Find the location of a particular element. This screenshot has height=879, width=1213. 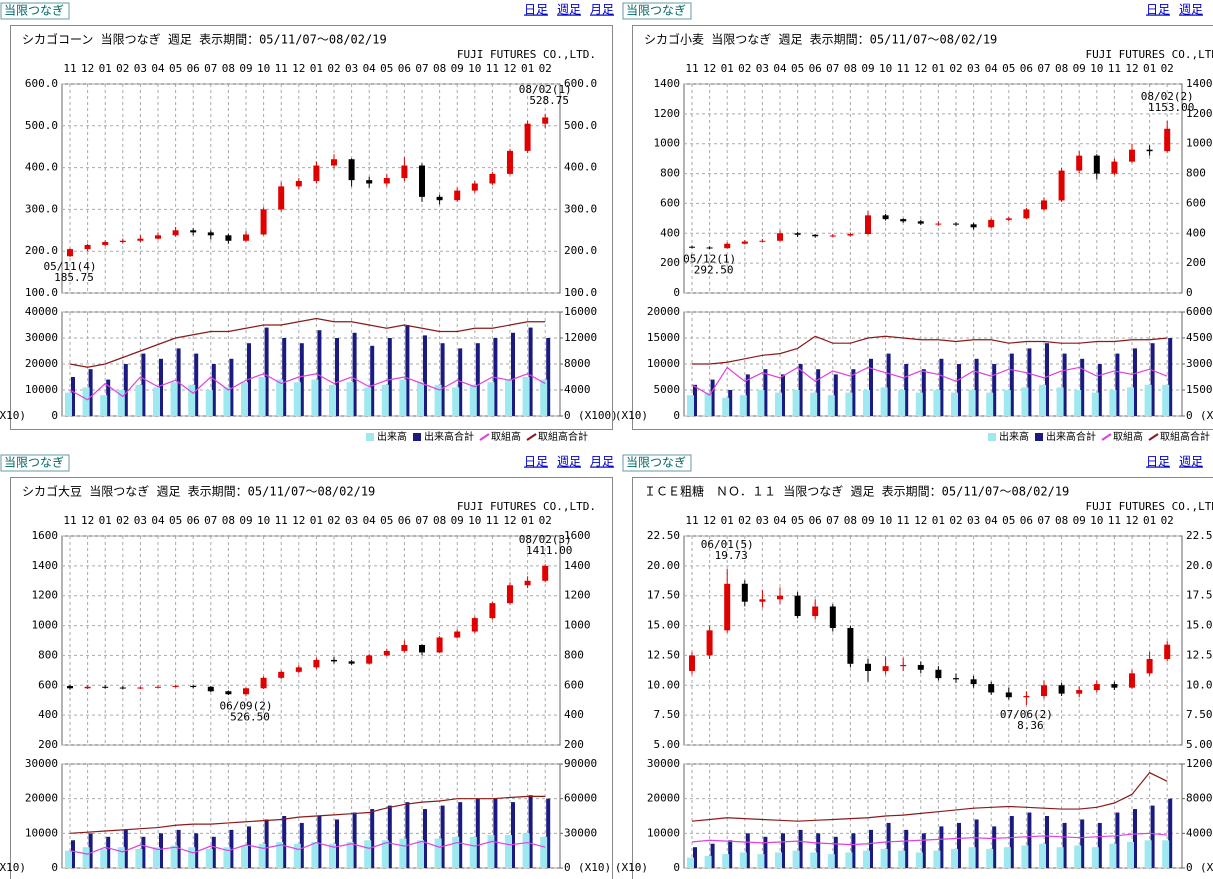

y-tick-label: 7.50 is located at coordinates (667, 714).